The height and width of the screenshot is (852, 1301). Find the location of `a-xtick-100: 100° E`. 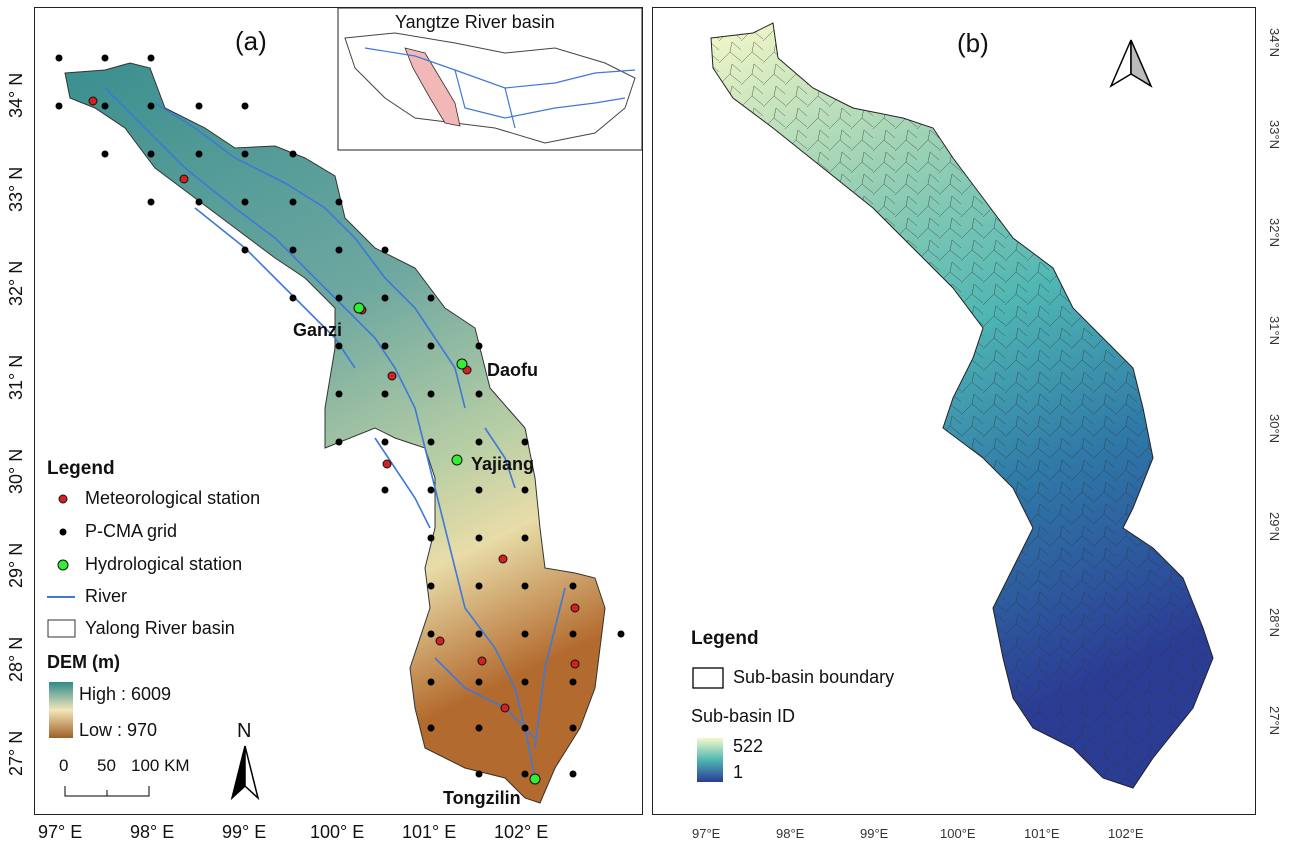

a-xtick-100: 100° E is located at coordinates (337, 832).